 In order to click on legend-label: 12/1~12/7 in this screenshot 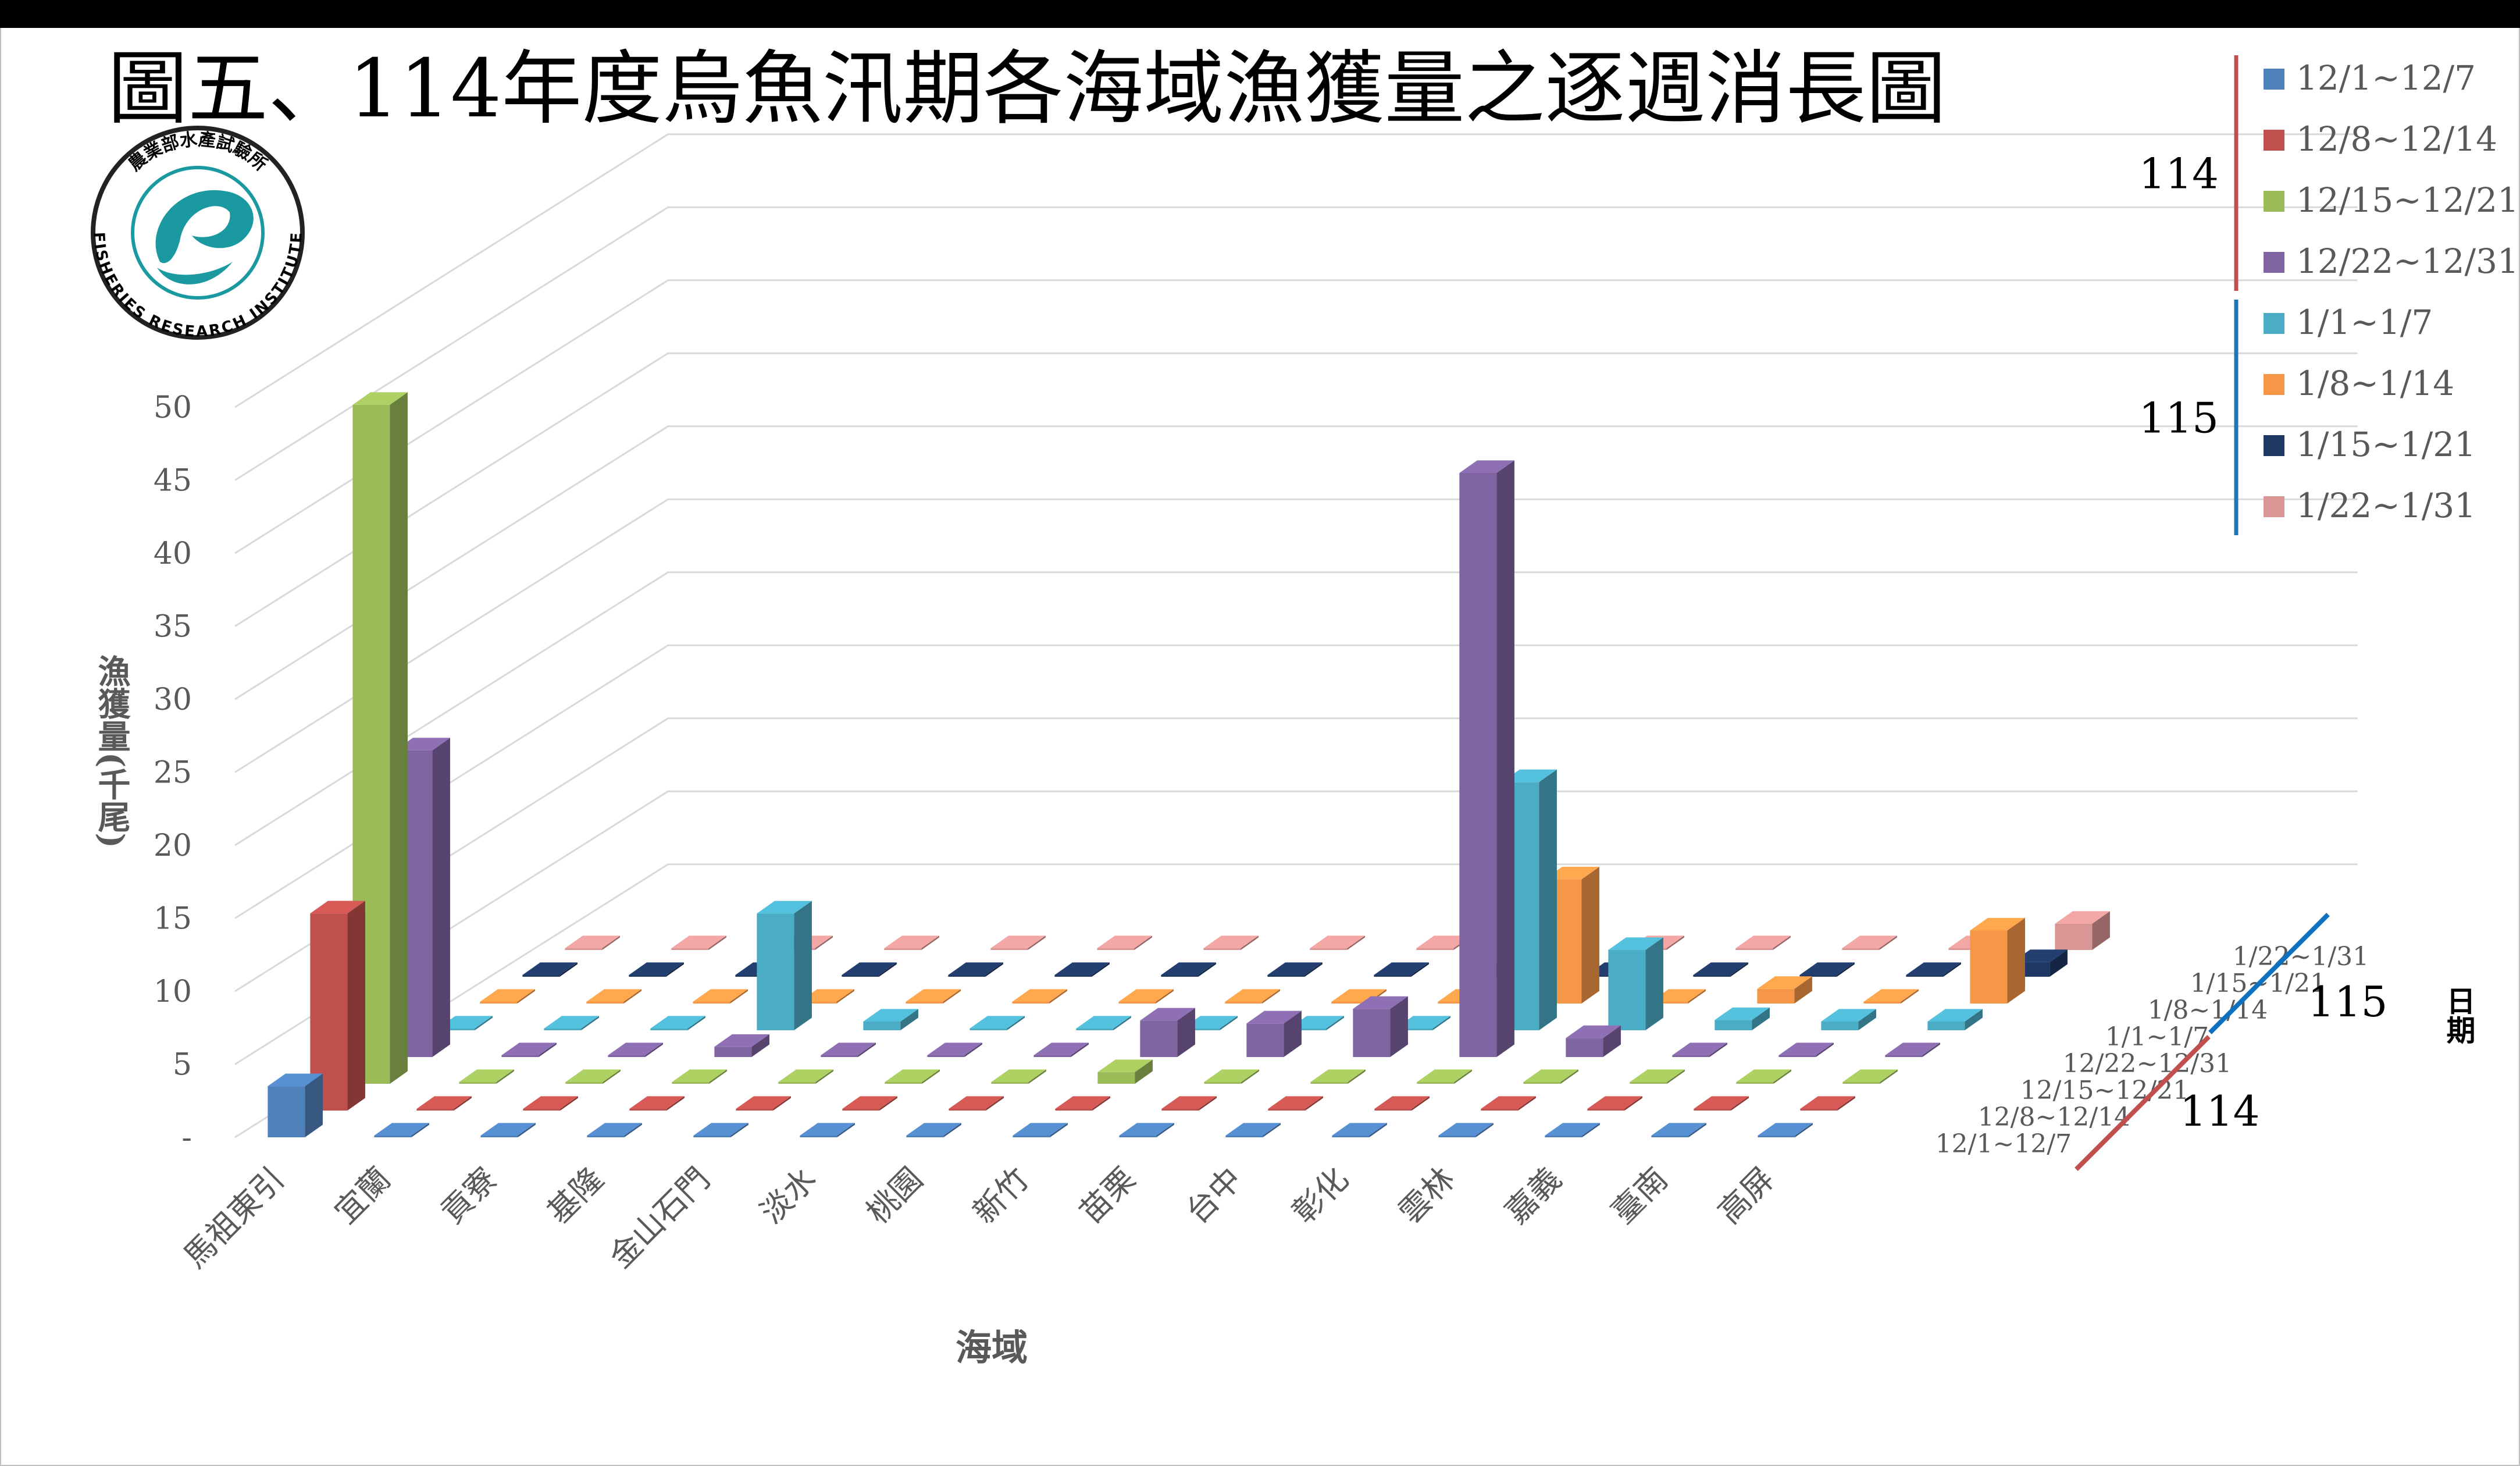, I will do `click(2386, 78)`.